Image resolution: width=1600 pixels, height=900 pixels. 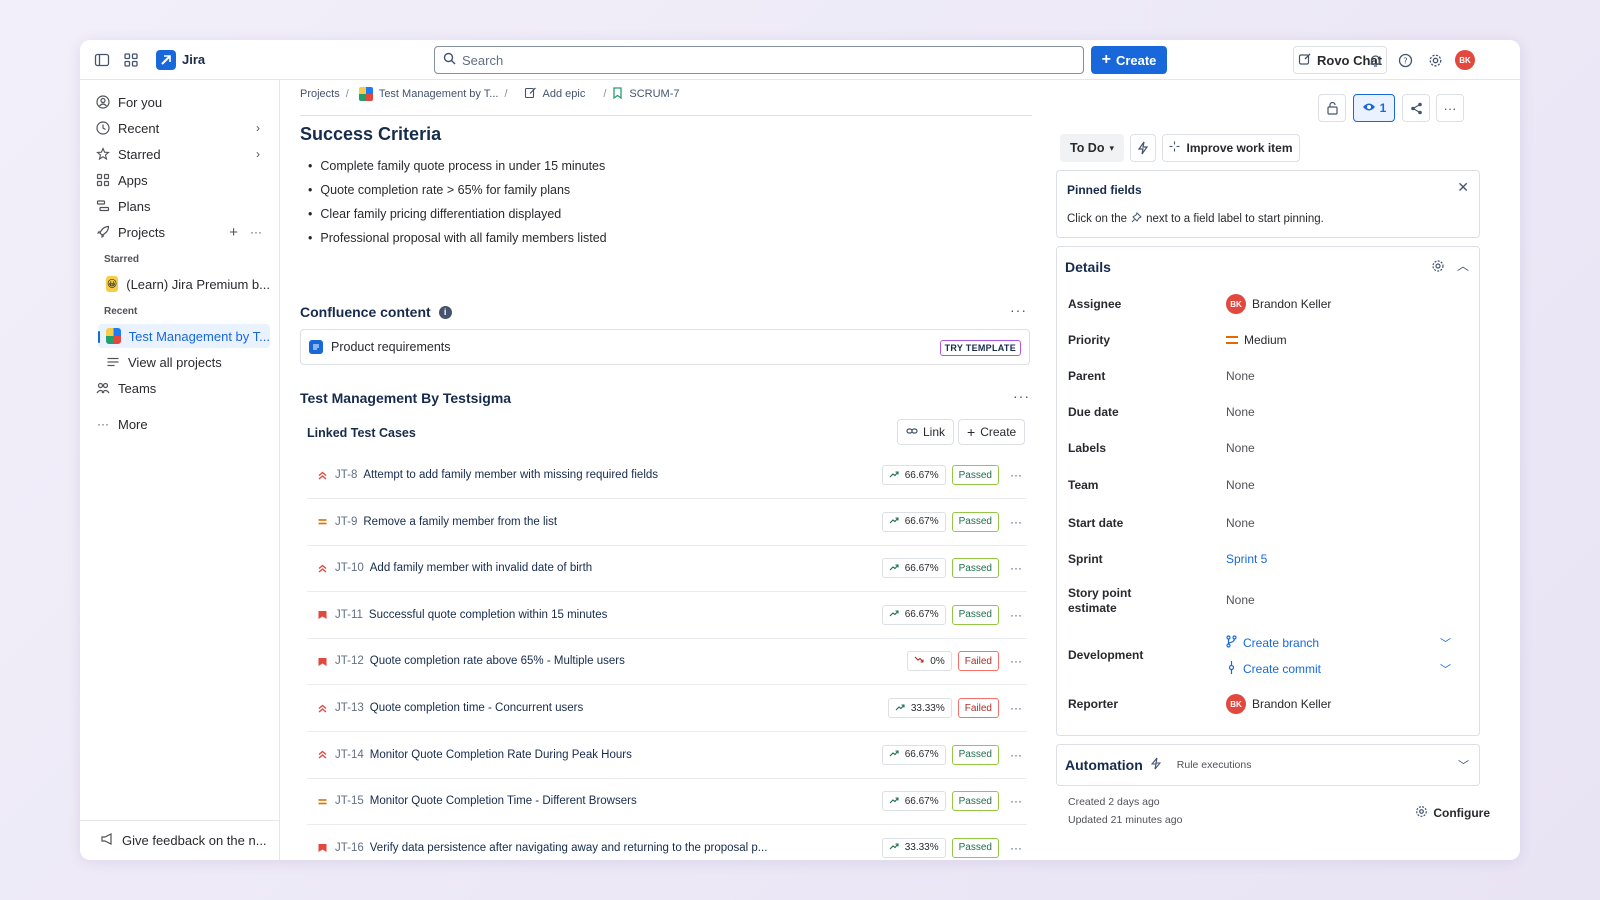 What do you see at coordinates (654, 94) in the screenshot?
I see `breadcrumb-issue-key: SCRUM-7` at bounding box center [654, 94].